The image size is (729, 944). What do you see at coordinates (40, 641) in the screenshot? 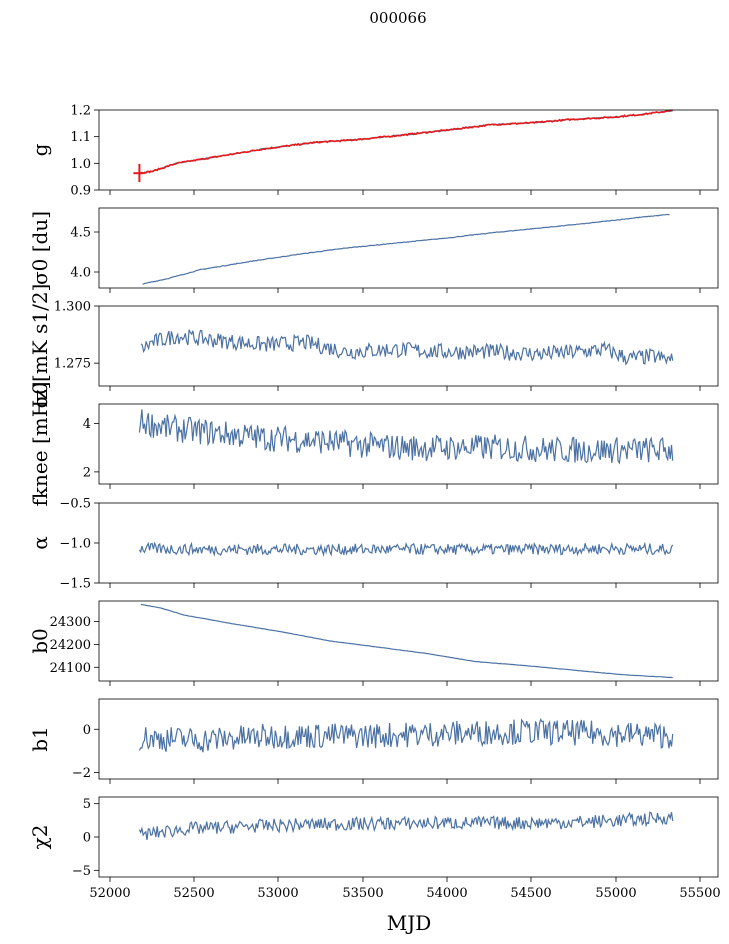
I see `y-axis-label: b0` at bounding box center [40, 641].